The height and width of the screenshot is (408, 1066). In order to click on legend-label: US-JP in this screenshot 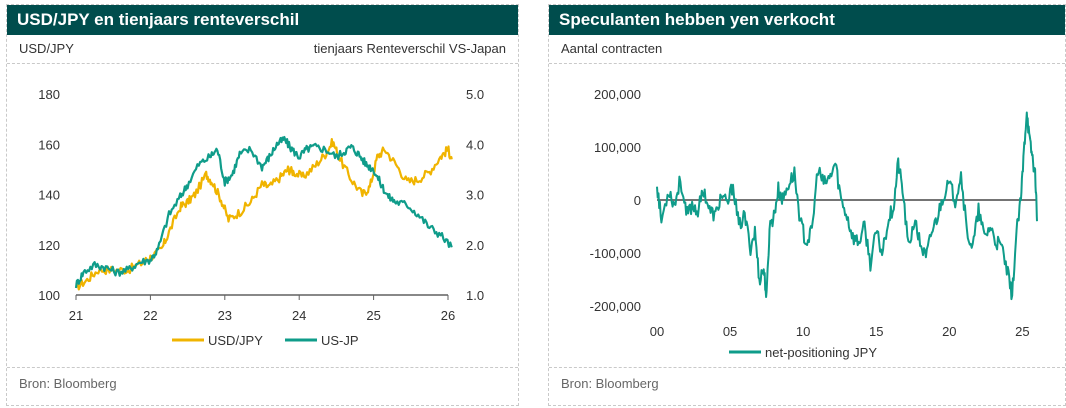, I will do `click(340, 340)`.